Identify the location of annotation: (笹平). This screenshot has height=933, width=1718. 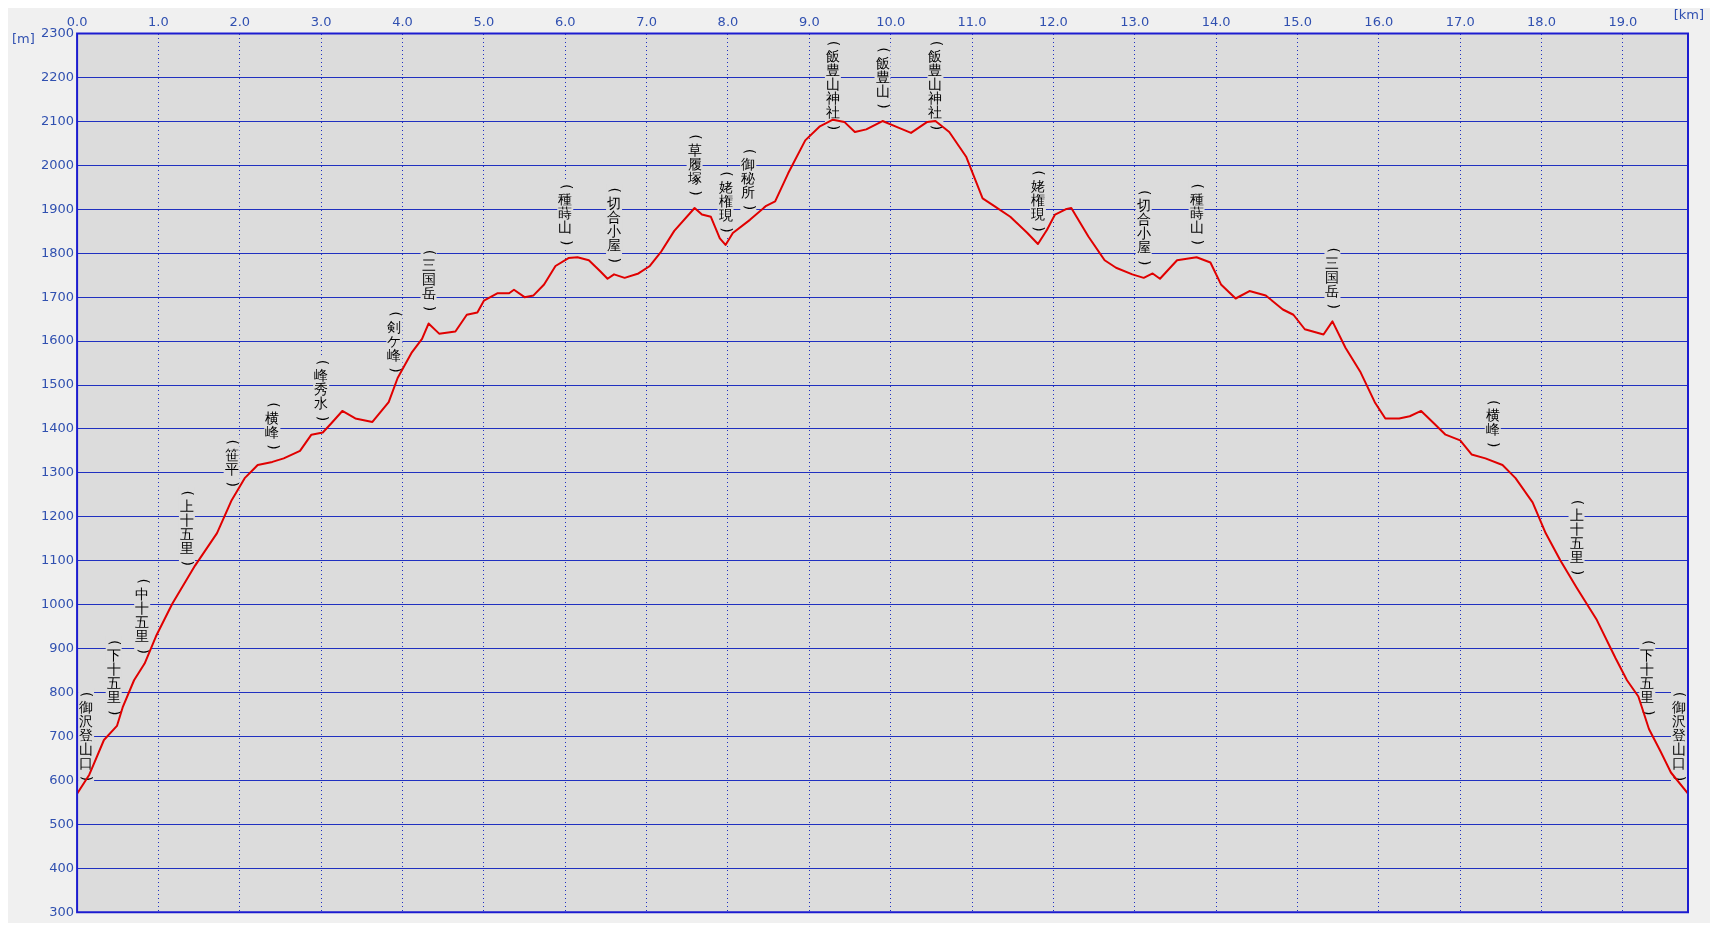
(233, 463).